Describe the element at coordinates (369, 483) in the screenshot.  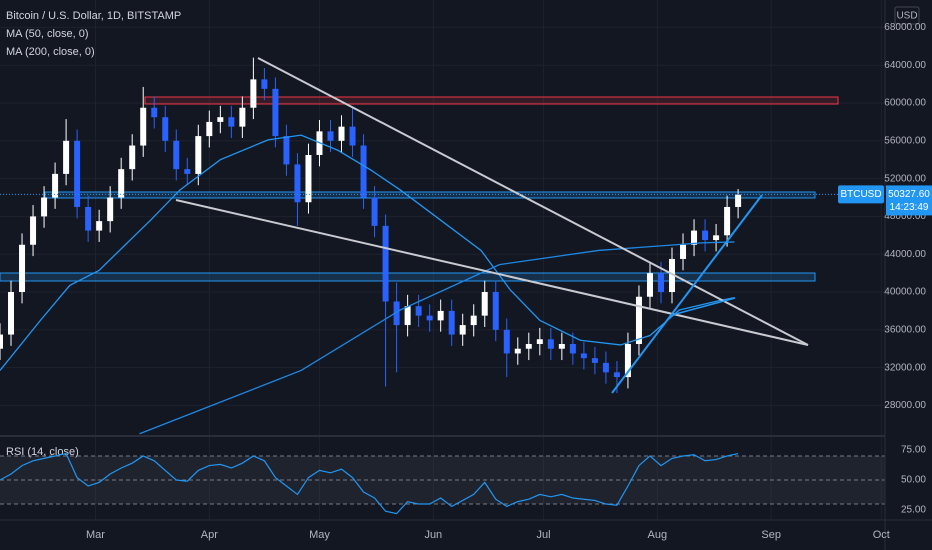
I see `rsi-line` at that location.